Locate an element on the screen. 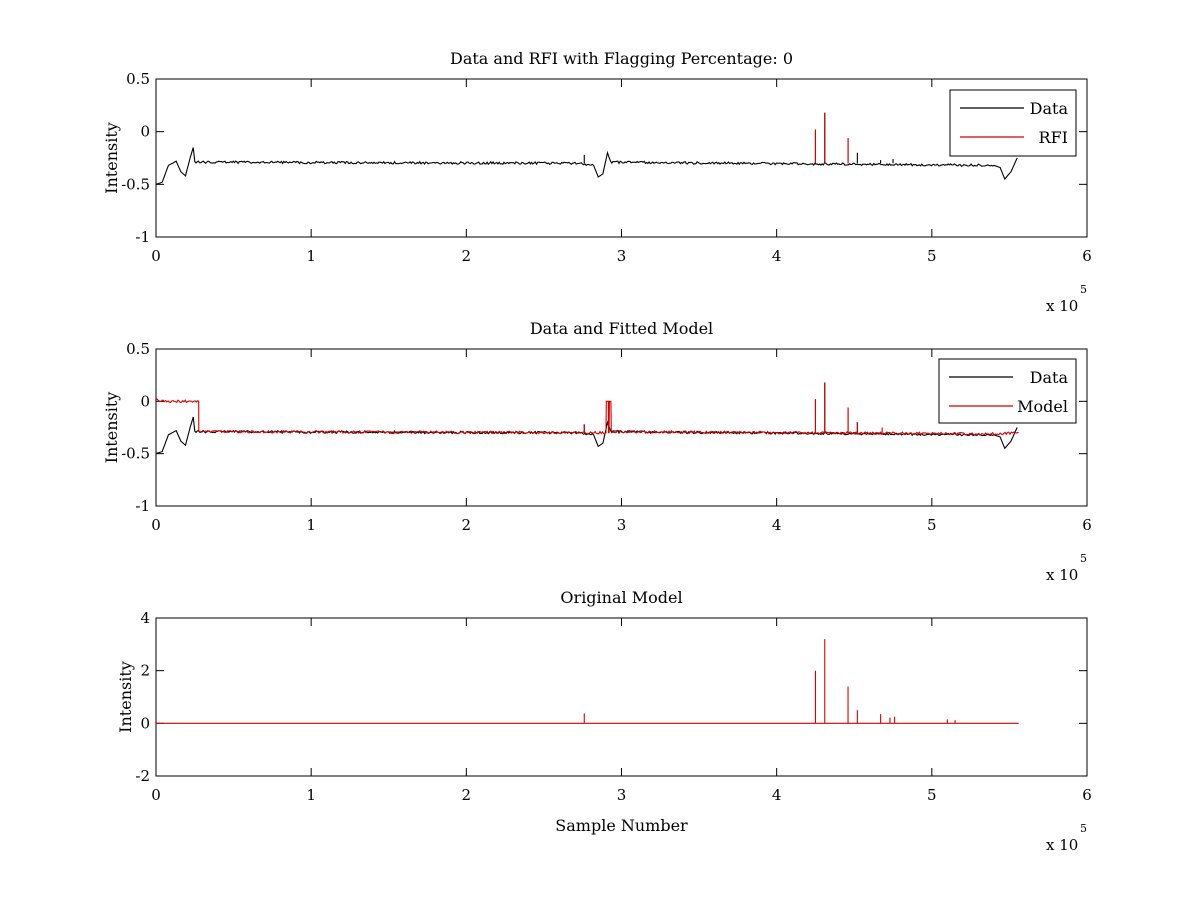 The width and height of the screenshot is (1200, 900). series-line-model is located at coordinates (587, 416).